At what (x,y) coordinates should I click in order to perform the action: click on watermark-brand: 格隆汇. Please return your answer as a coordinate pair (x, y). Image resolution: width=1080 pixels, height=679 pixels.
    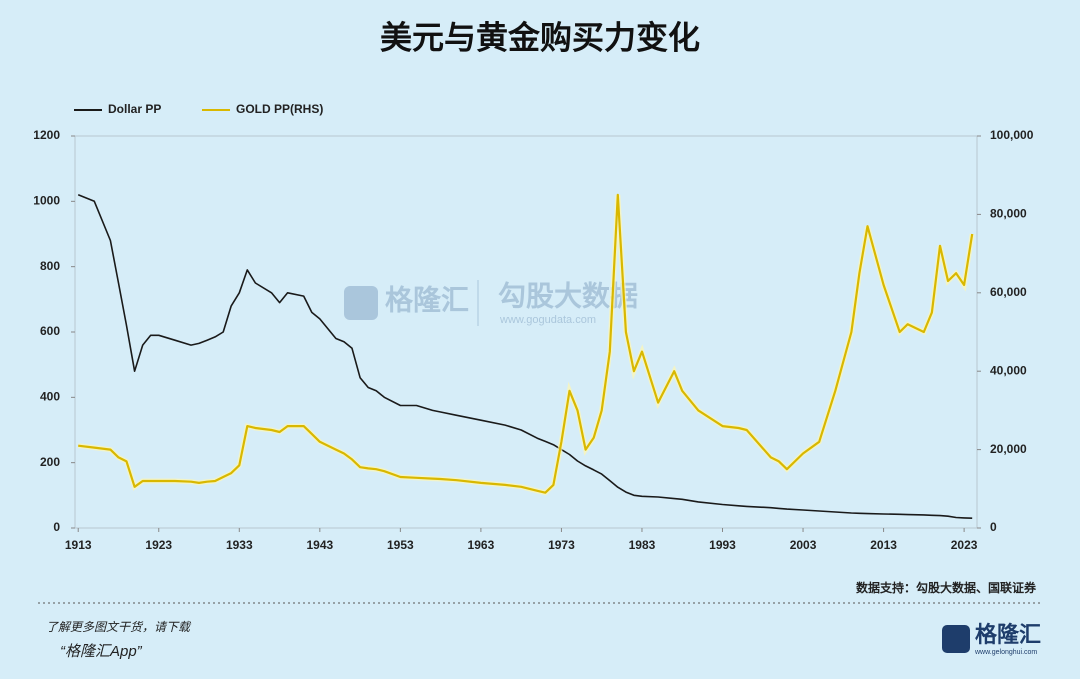
    Looking at the image, I should click on (427, 299).